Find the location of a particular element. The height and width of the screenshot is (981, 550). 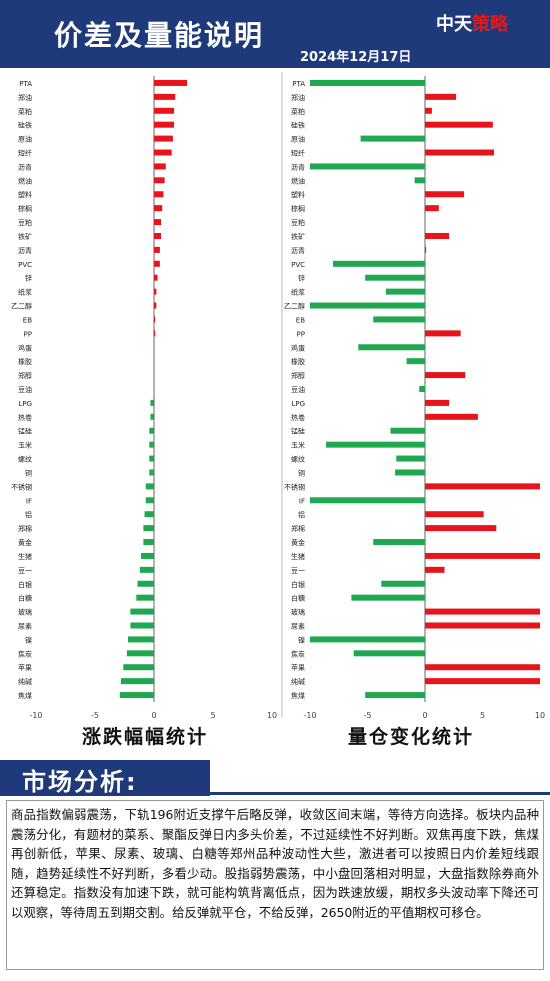

left-category-label: 豆粕 is located at coordinates (25, 222).